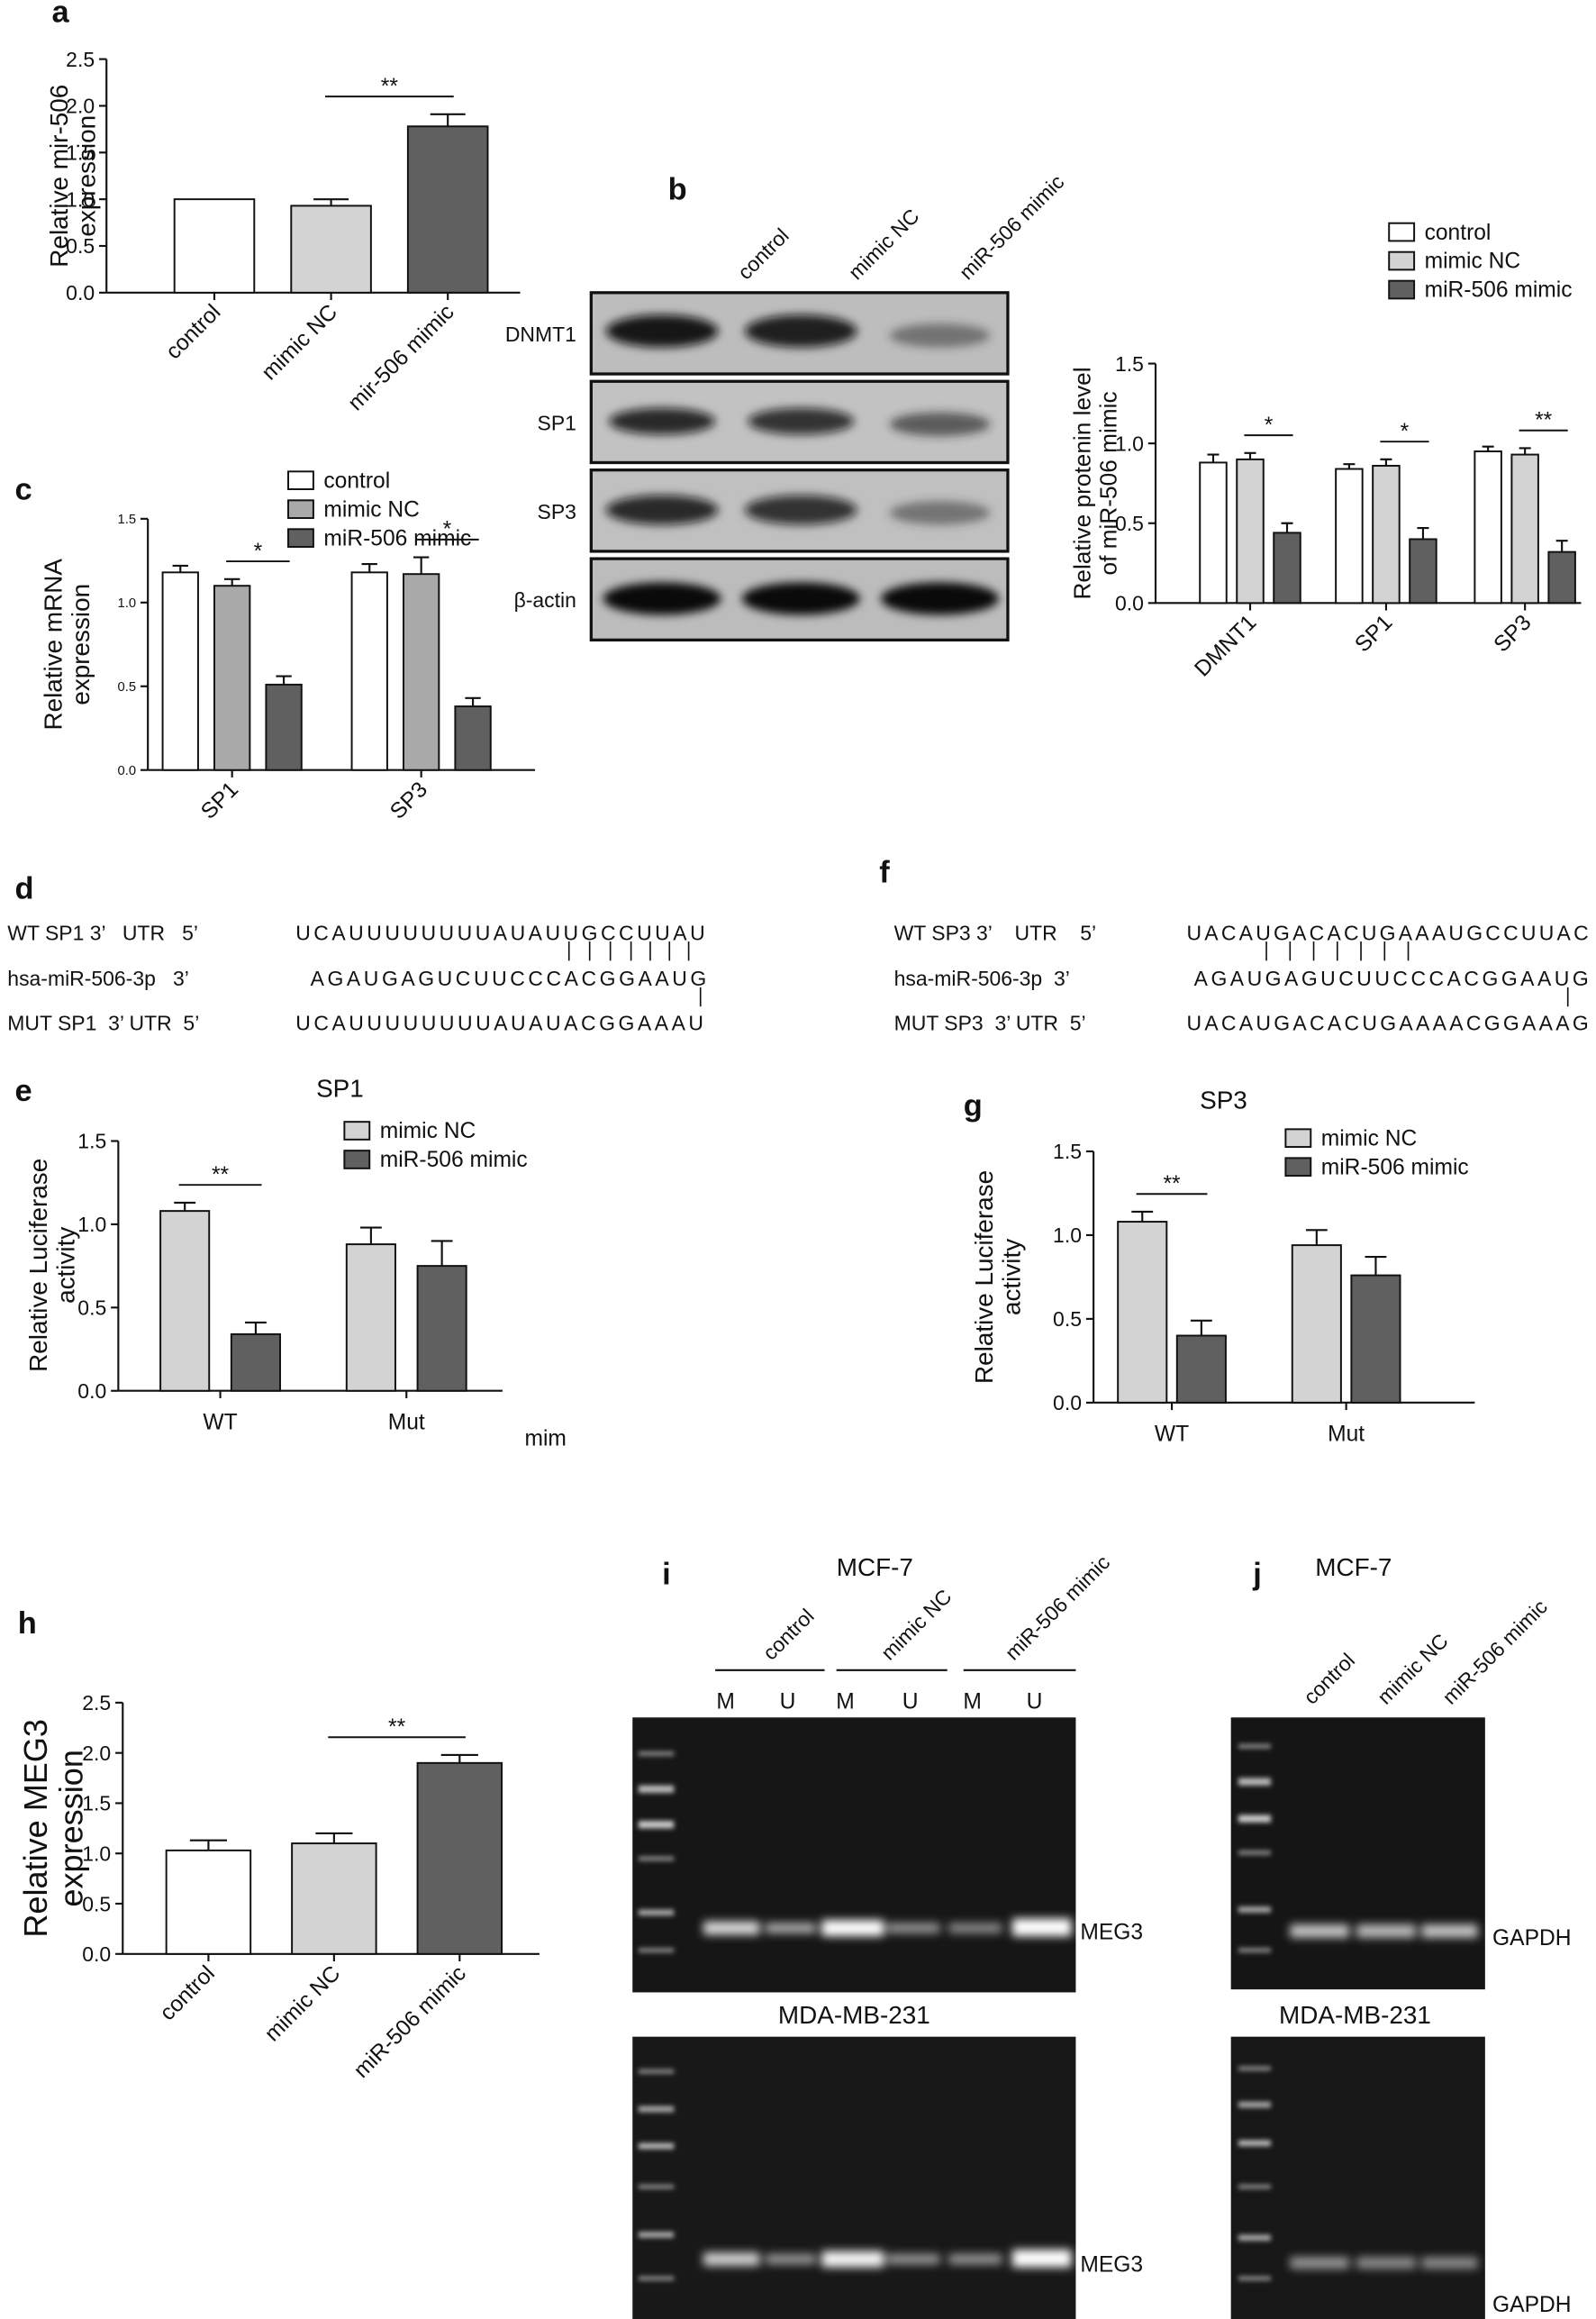 The height and width of the screenshot is (2319, 1596). I want to click on y-axis-label: Relative Luciferase, so click(38, 1265).